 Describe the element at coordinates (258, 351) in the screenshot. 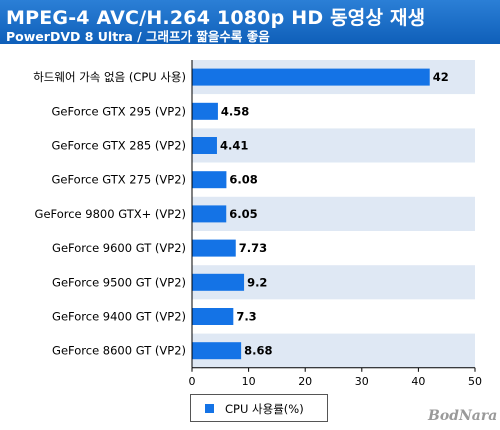

I see `value-label: 8.68` at that location.